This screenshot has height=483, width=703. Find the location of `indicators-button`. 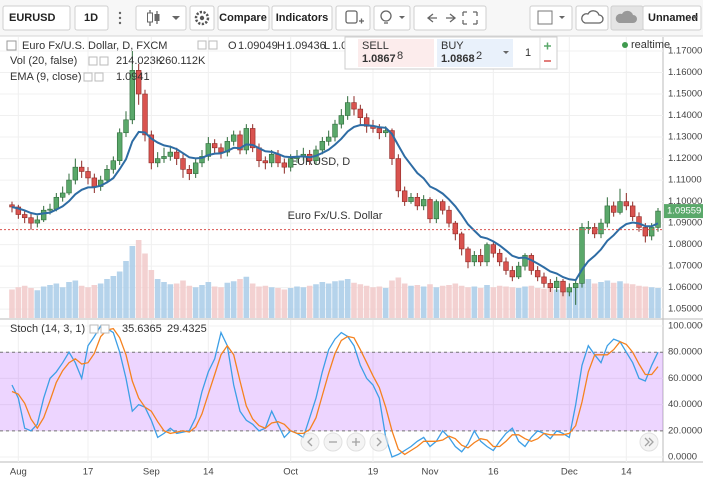

indicators-button is located at coordinates (302, 18).